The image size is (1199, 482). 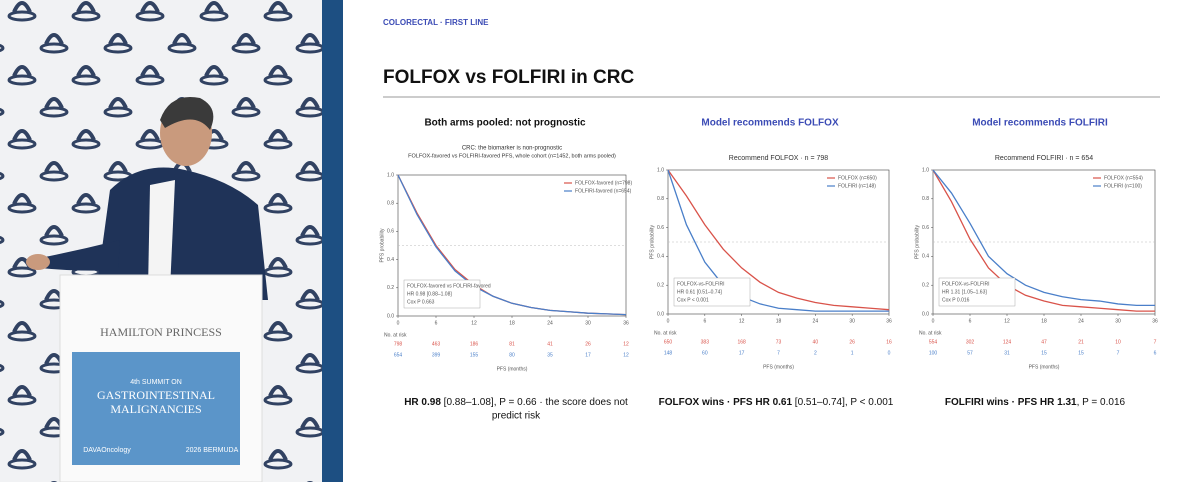 What do you see at coordinates (956, 300) in the screenshot?
I see `annotation: Cox P 0.016` at bounding box center [956, 300].